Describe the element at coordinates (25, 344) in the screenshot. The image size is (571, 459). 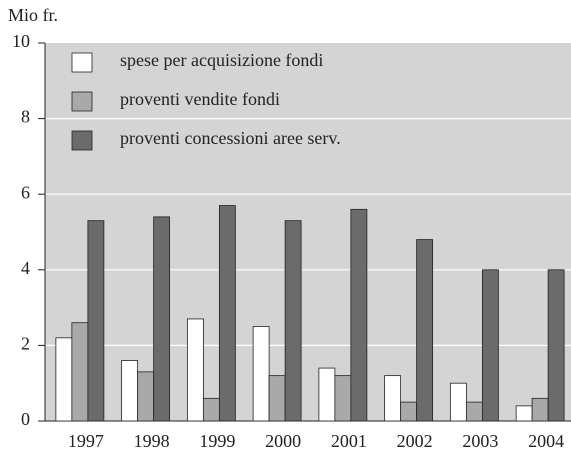
I see `y-tick-label: 2` at that location.